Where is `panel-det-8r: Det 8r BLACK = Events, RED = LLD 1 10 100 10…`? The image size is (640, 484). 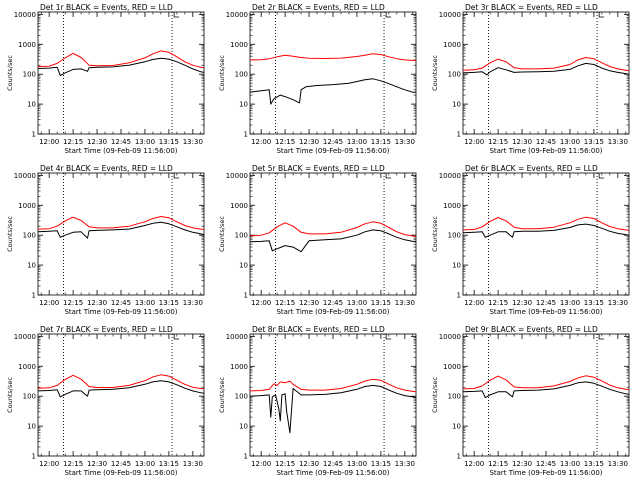
panel-det-8r: Det 8r BLACK = Events, RED = LLD 1 10 100 10… is located at coordinates (317, 401).